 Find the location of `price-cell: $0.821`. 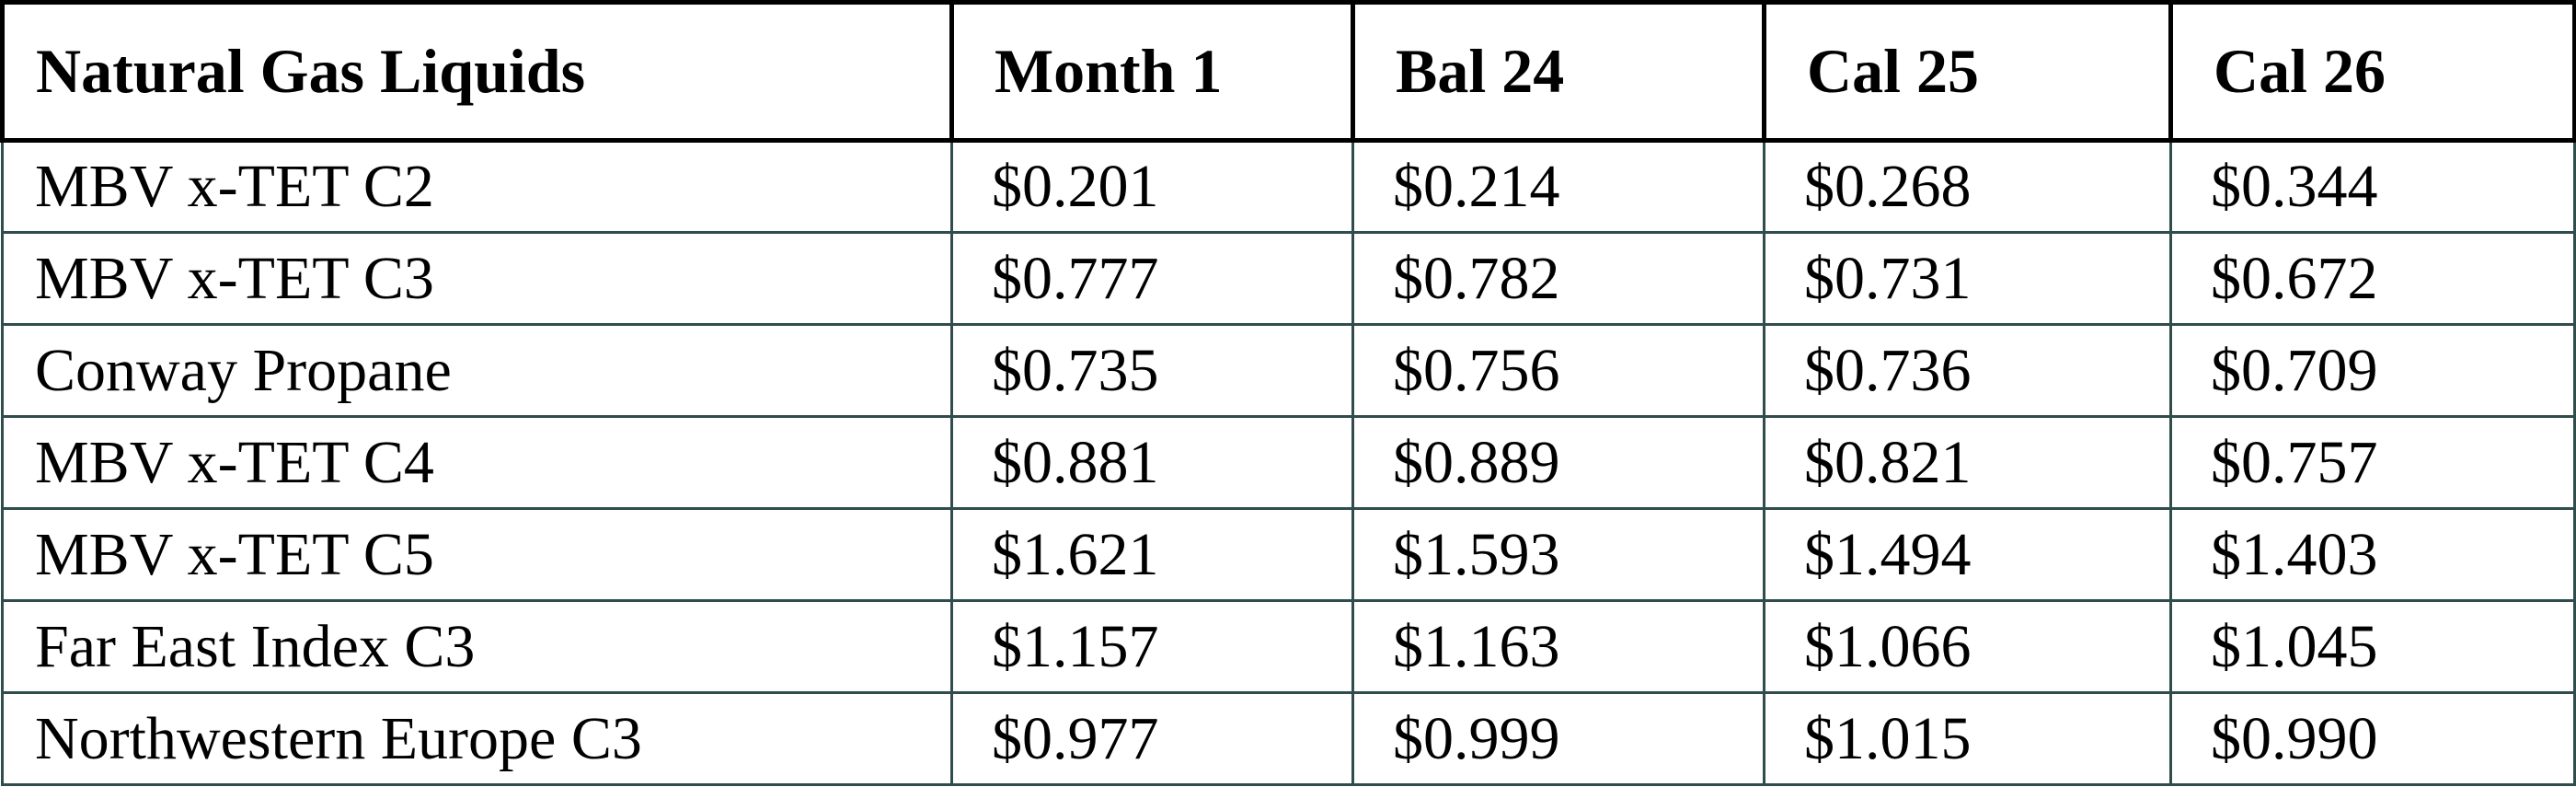

price-cell: $0.821 is located at coordinates (1967, 462).